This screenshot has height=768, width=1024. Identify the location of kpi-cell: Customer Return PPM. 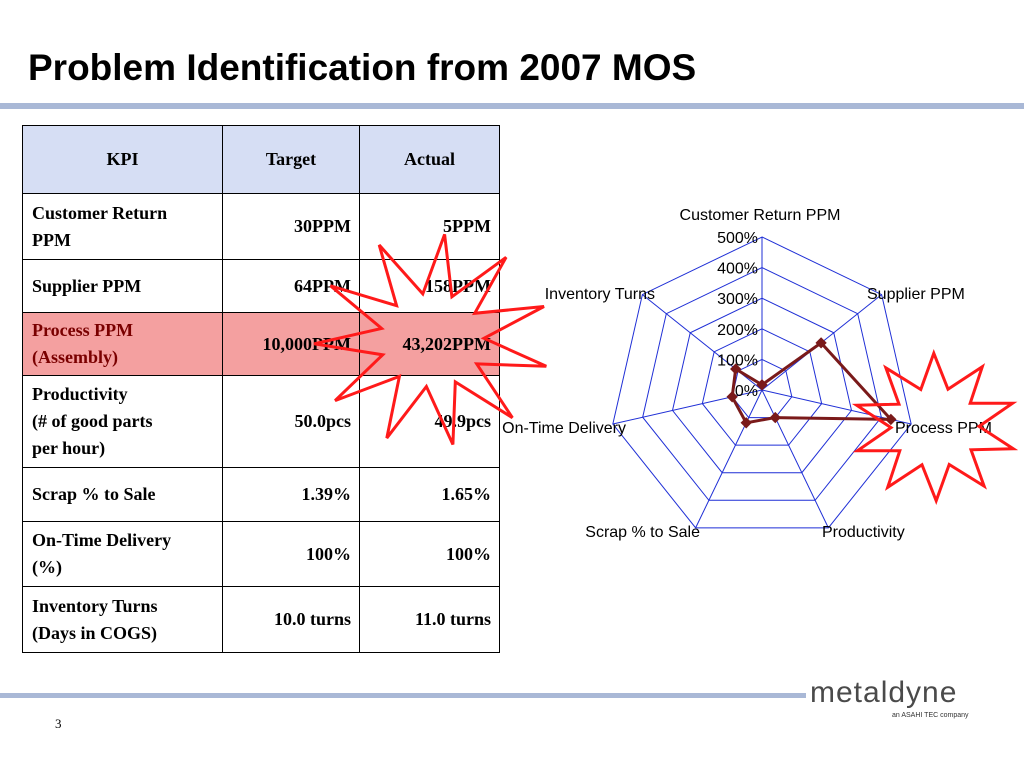
(122, 226).